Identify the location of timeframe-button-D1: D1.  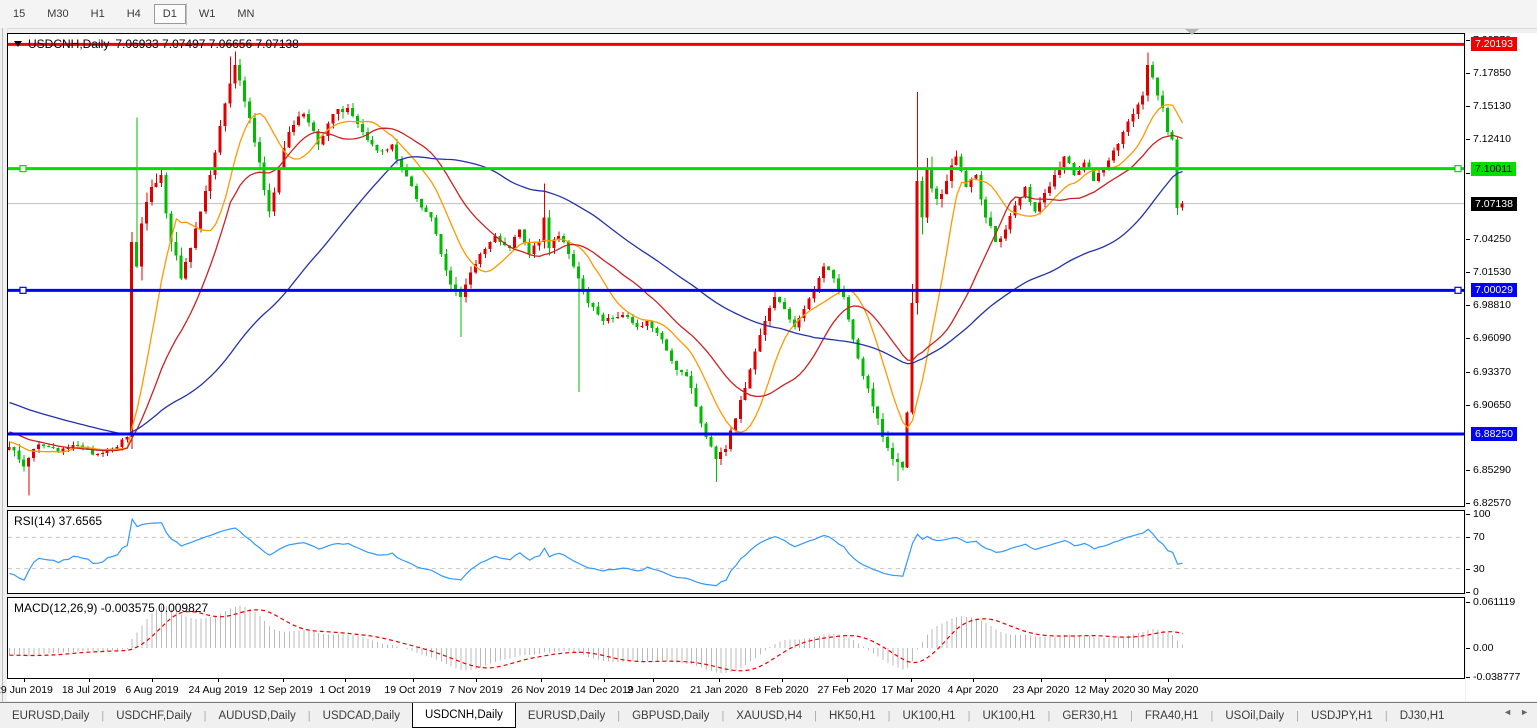
(169, 14).